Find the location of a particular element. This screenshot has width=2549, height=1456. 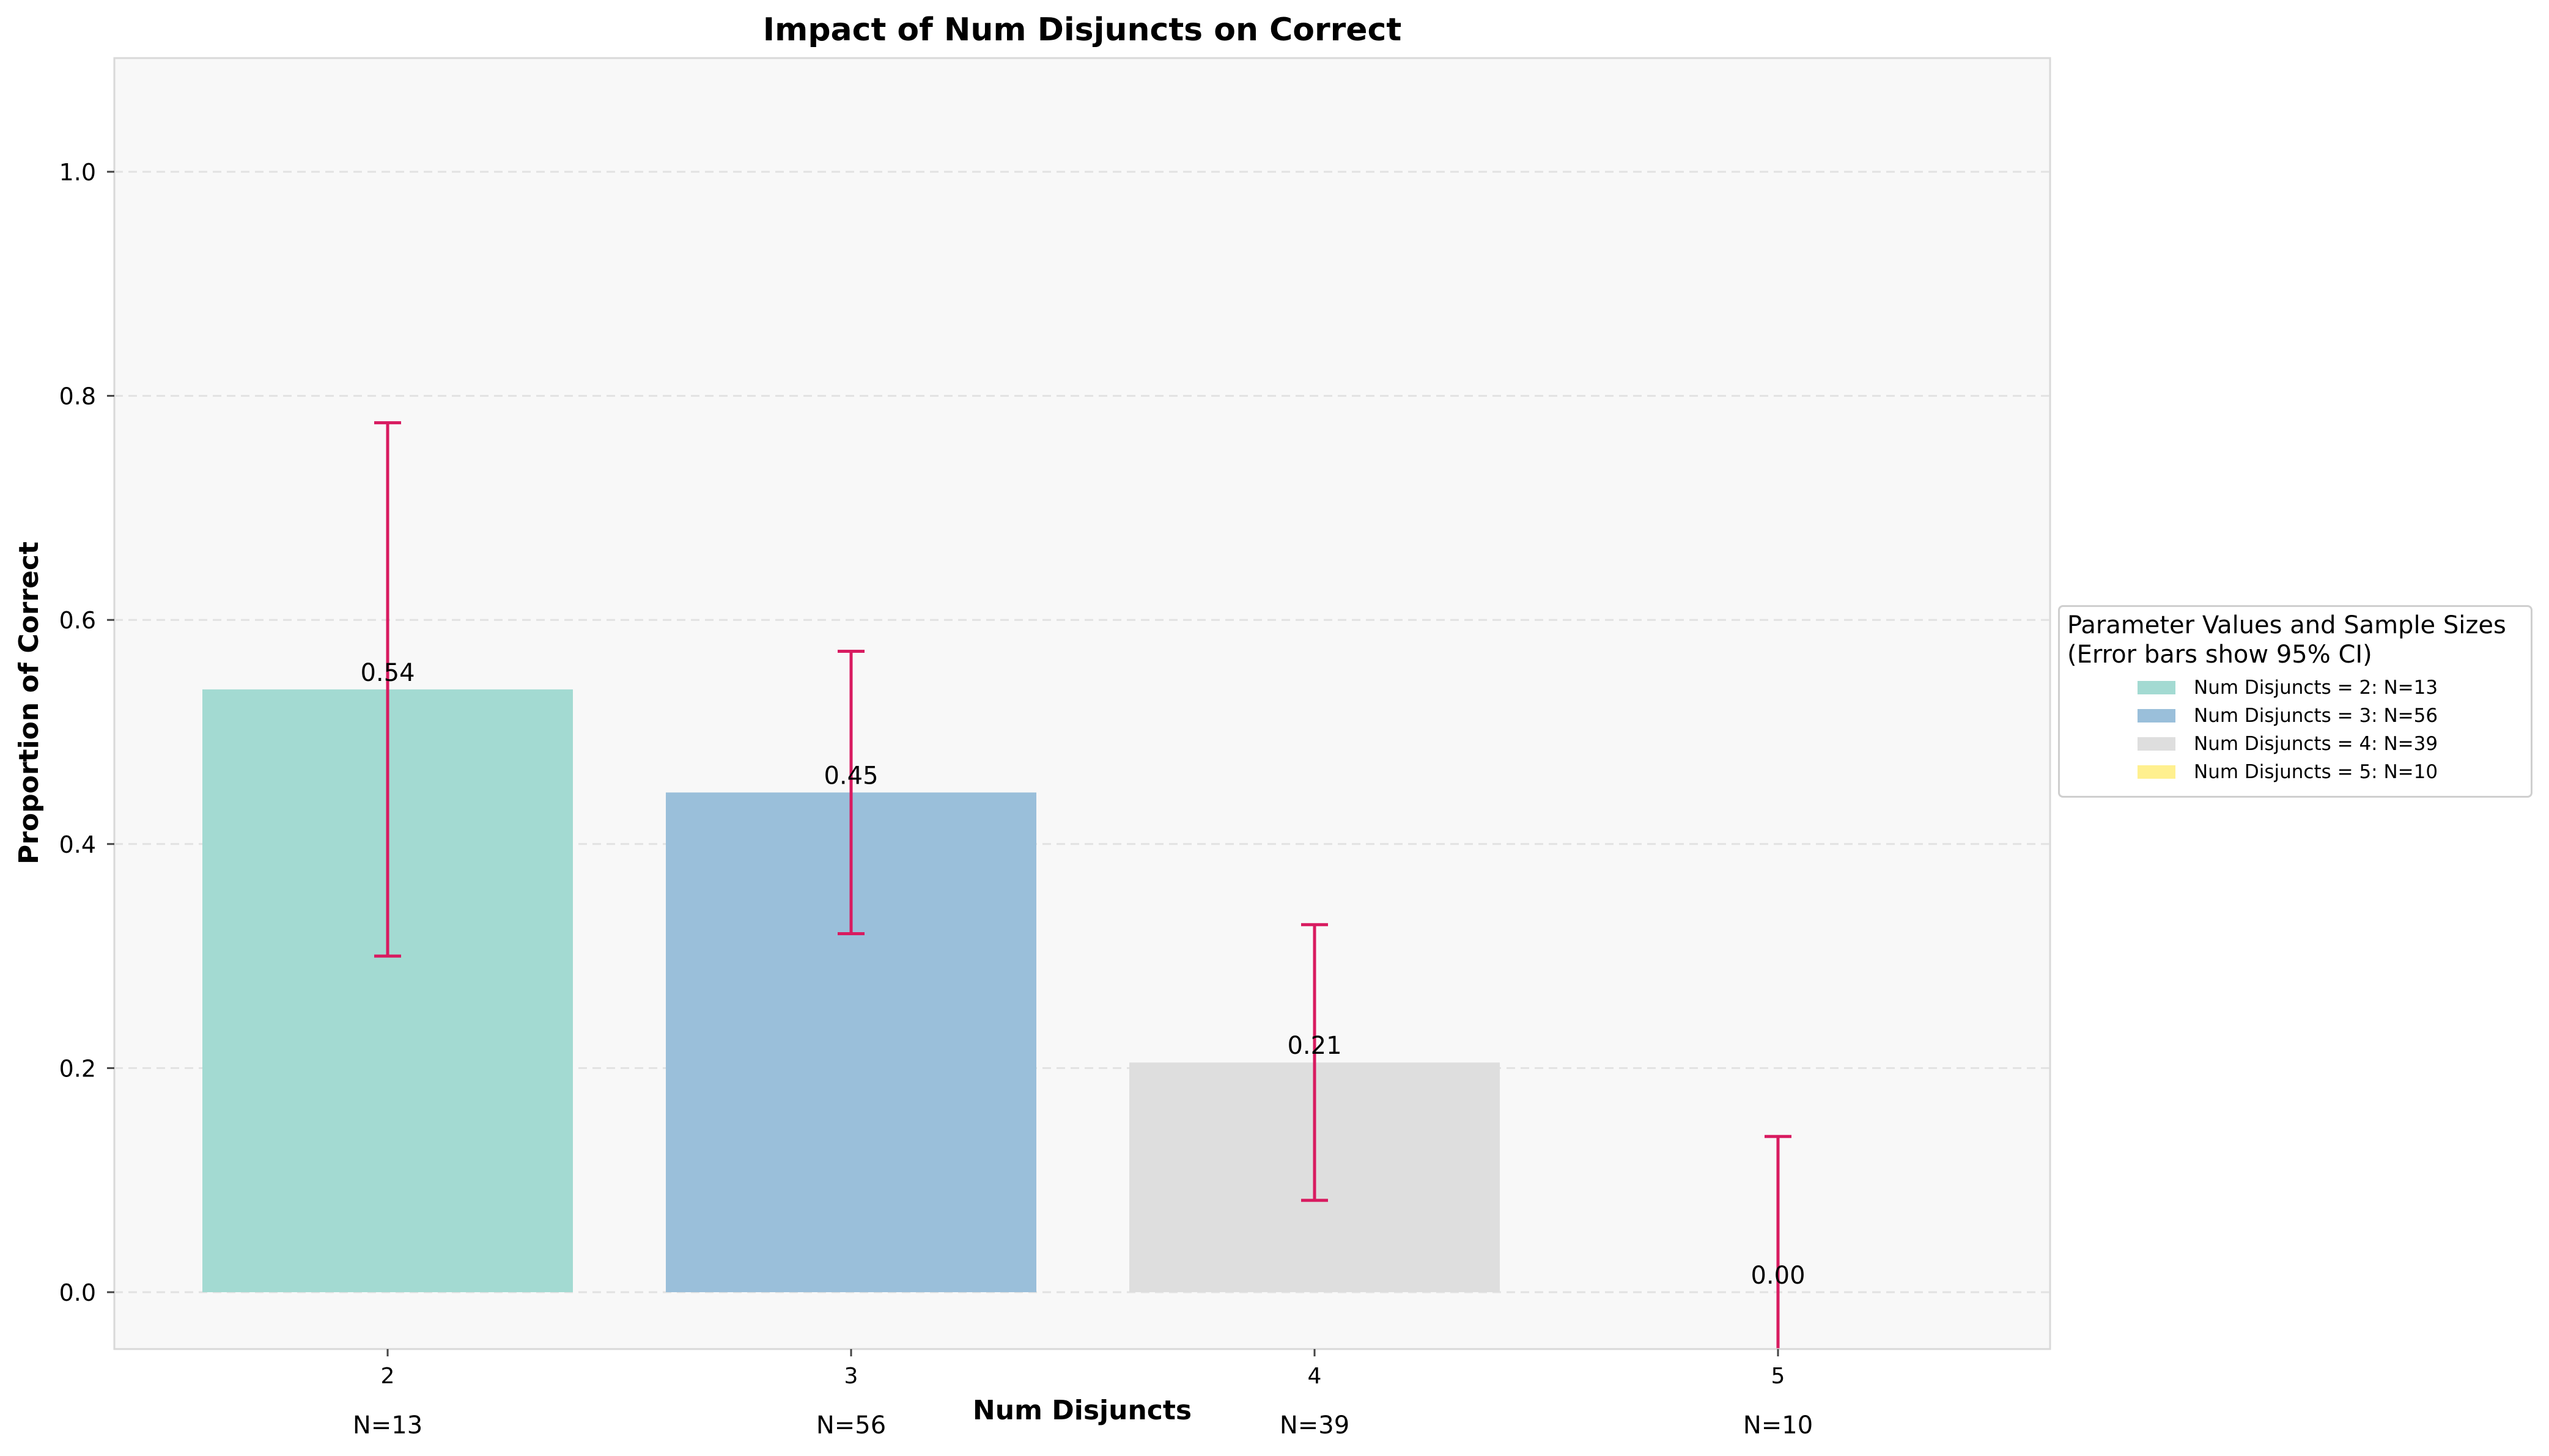

sample-size-label: N=10 is located at coordinates (1778, 1425).